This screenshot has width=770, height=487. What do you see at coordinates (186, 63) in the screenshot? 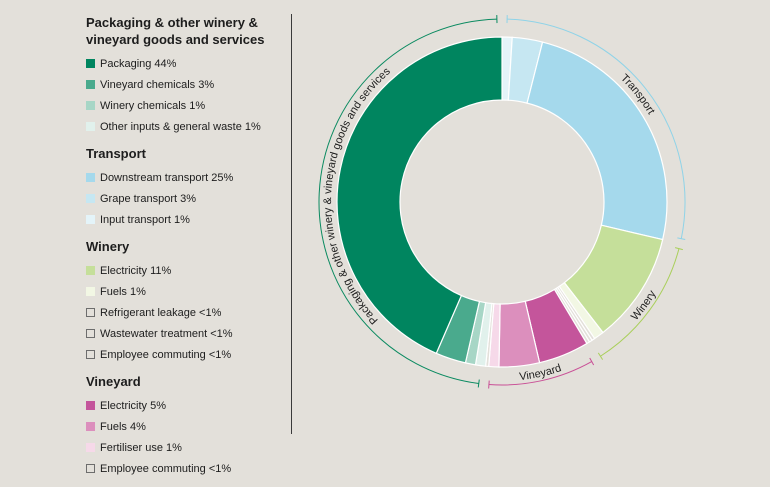
I see `legend-item: Packaging 44%` at bounding box center [186, 63].